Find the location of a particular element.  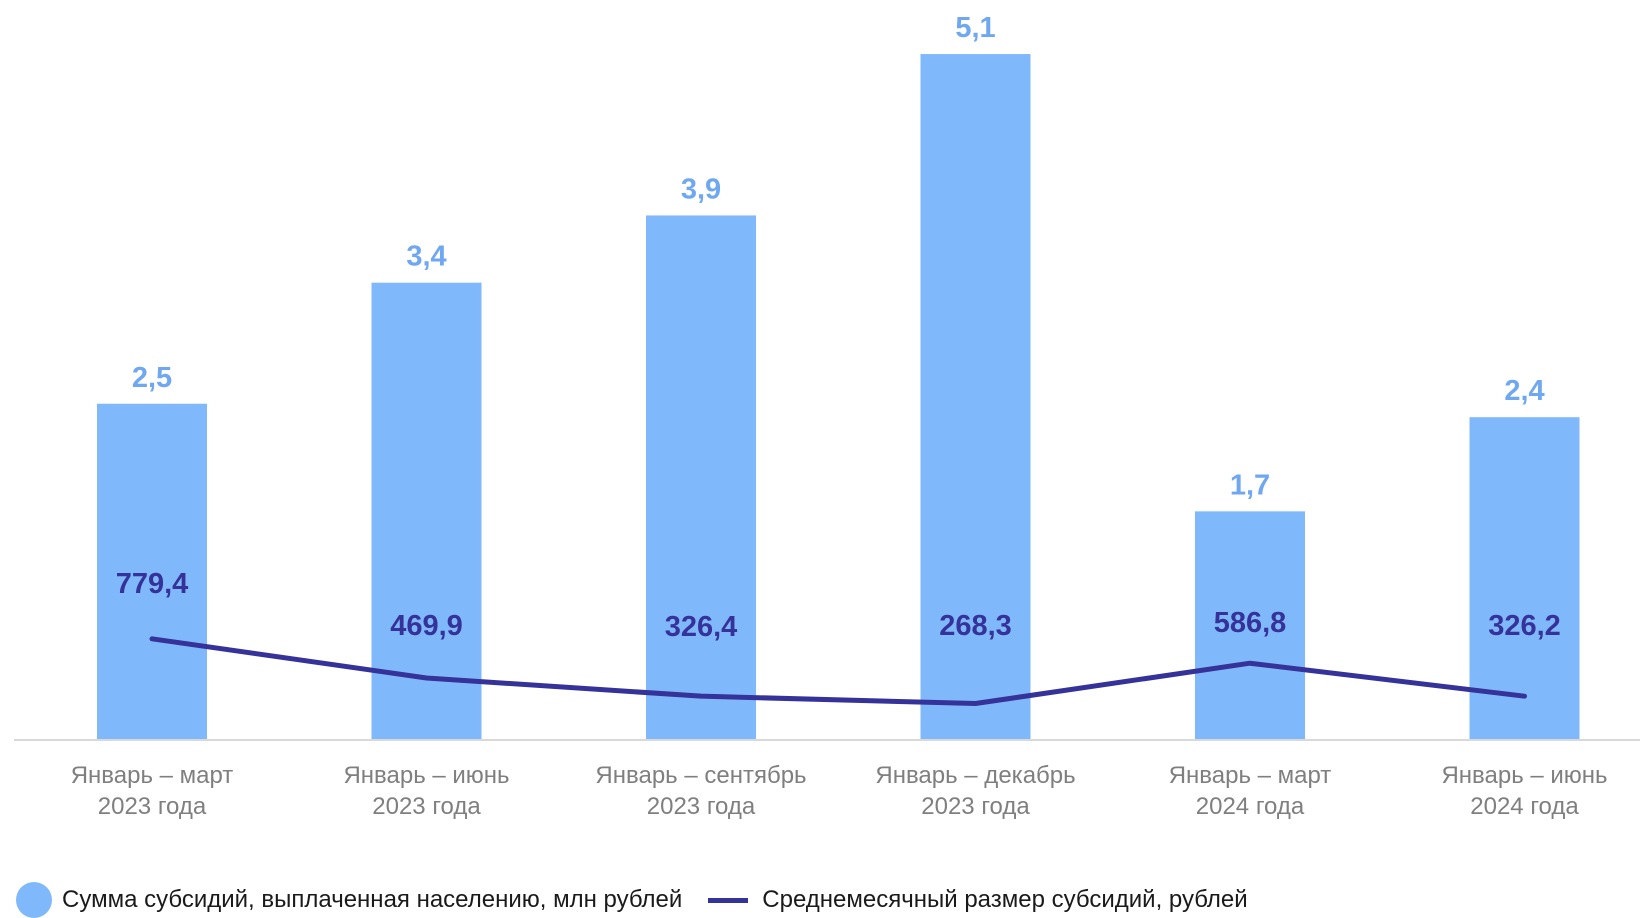

x-tick-label: Январь – декабрь 2023 года is located at coordinates (975, 791).